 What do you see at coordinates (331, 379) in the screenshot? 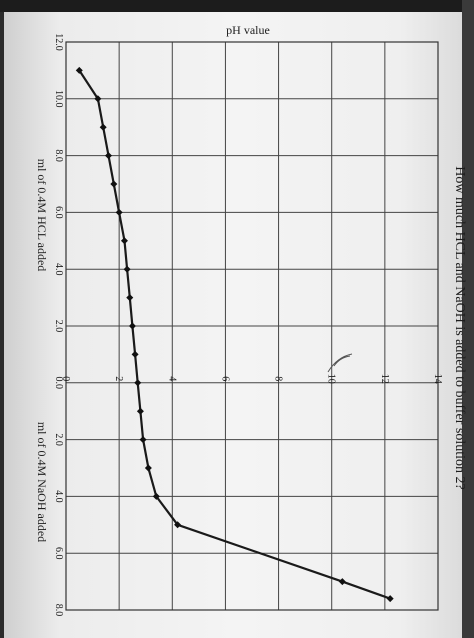
I see `ph-tick-label: 10` at bounding box center [331, 379].